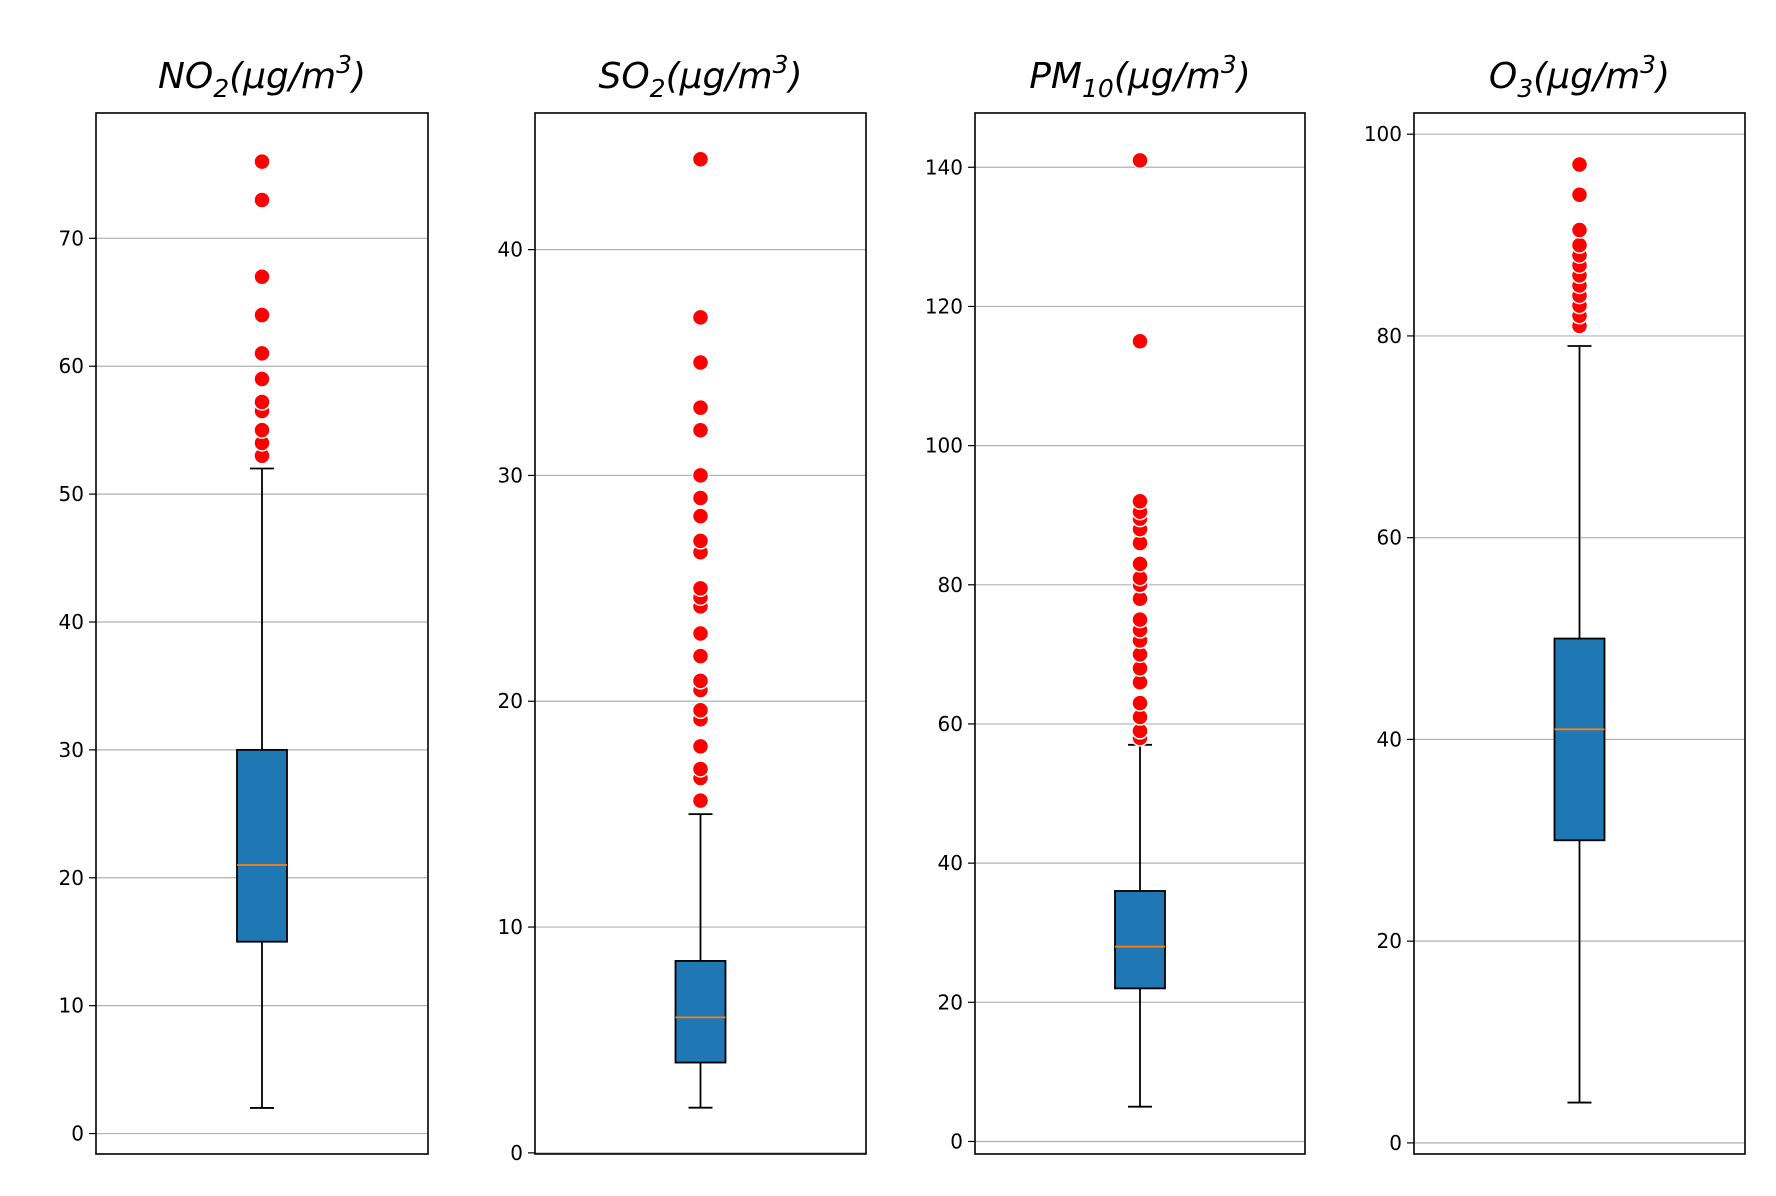 This screenshot has width=1776, height=1196. Describe the element at coordinates (262, 76) in the screenshot. I see `subplot-title: NO2(μg/m3)` at that location.